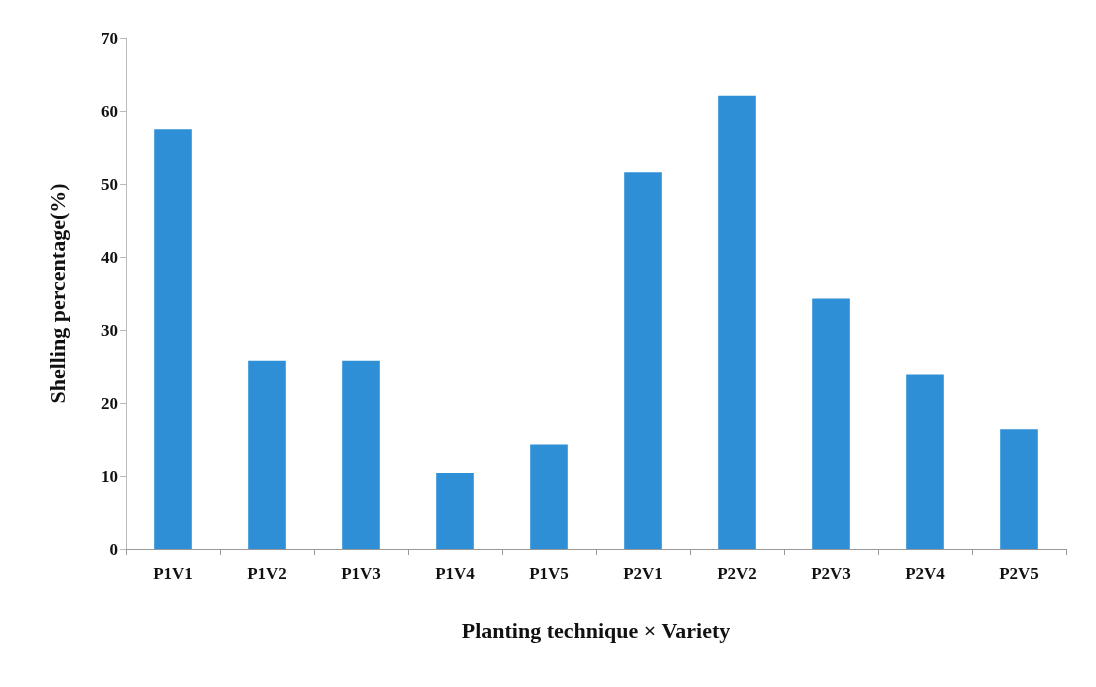 The height and width of the screenshot is (687, 1096). I want to click on x-tick-label: P2V2, so click(737, 573).